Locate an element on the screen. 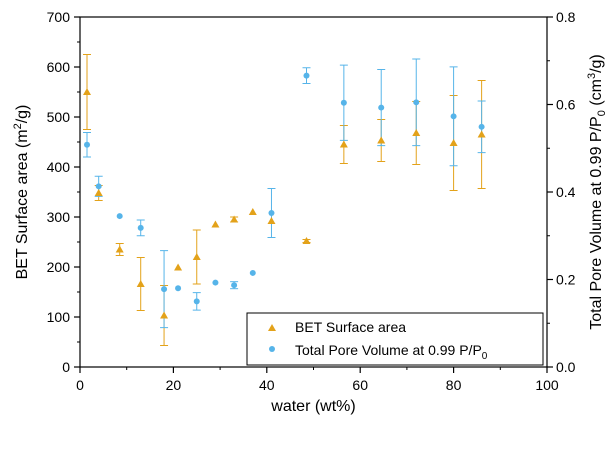 This screenshot has width=612, height=459. x-axis-ticks: 0 20 40 60 80 100 is located at coordinates (317, 380).